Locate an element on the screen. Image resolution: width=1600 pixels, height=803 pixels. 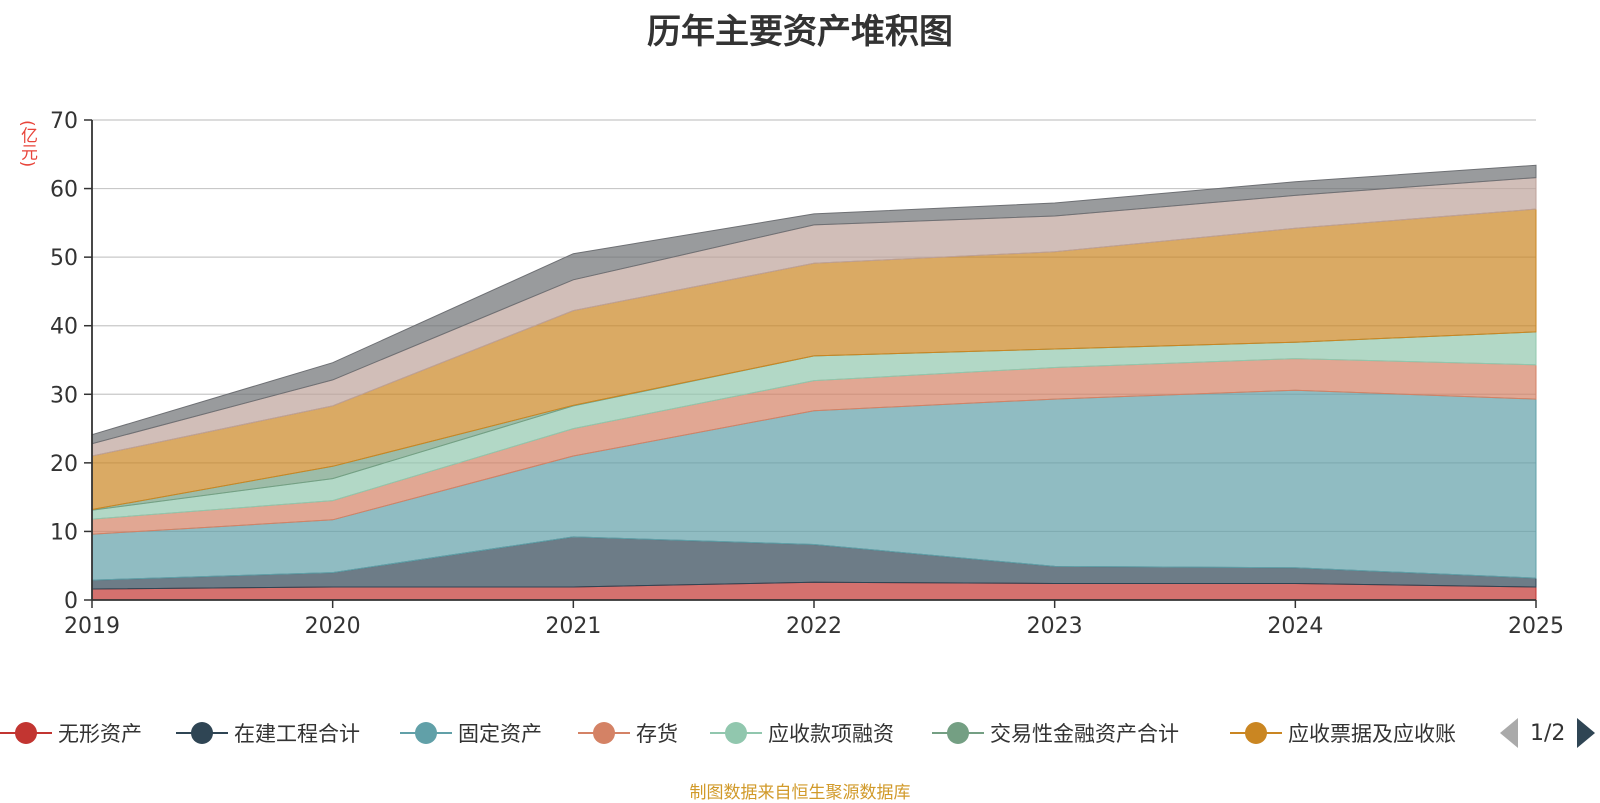
legend-item-fixed-assets: 固定资产 is located at coordinates (471, 733).